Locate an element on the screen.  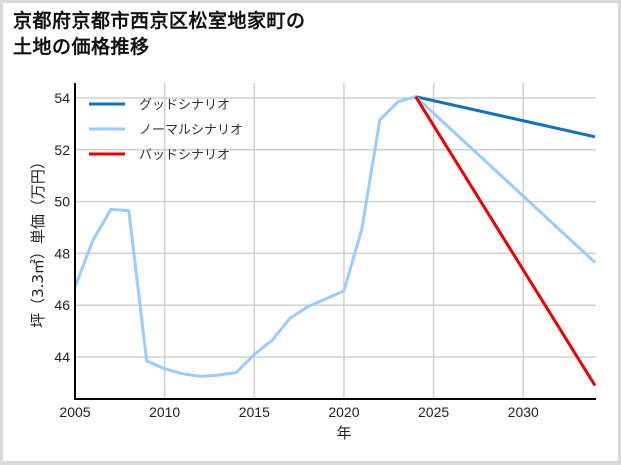
x-tick-label: 2005 is located at coordinates (74, 412).